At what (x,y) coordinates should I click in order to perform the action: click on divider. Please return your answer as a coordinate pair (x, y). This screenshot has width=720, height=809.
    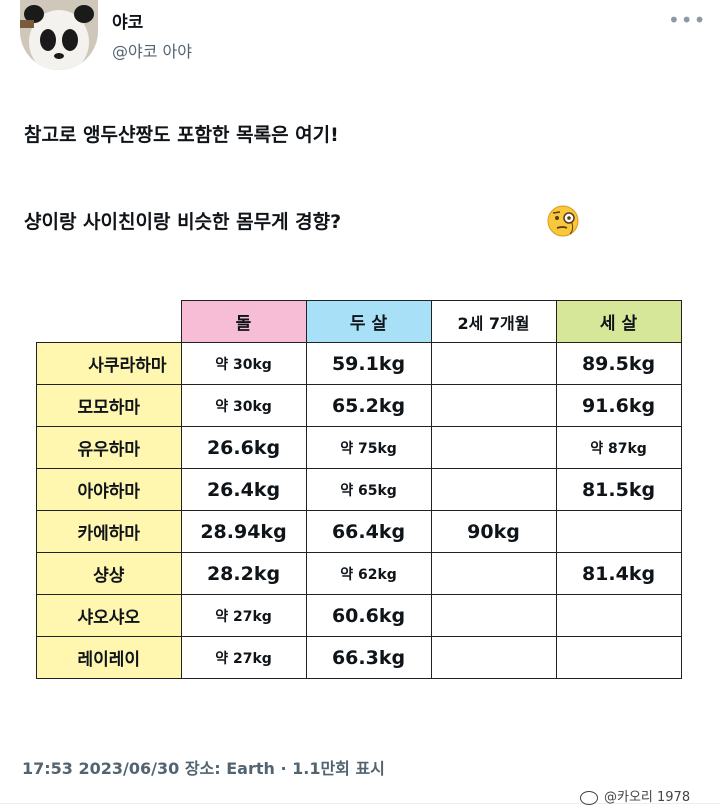
    Looking at the image, I should click on (360, 803).